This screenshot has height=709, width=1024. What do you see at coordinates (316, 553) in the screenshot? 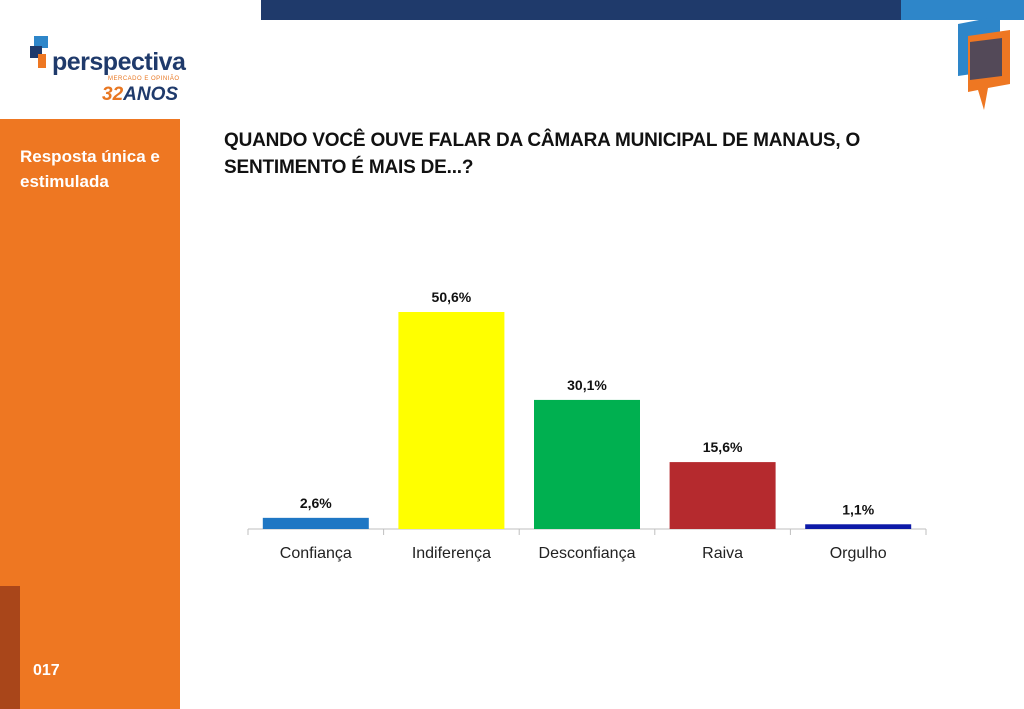
I see `category-label-confiança: Confiança` at bounding box center [316, 553].